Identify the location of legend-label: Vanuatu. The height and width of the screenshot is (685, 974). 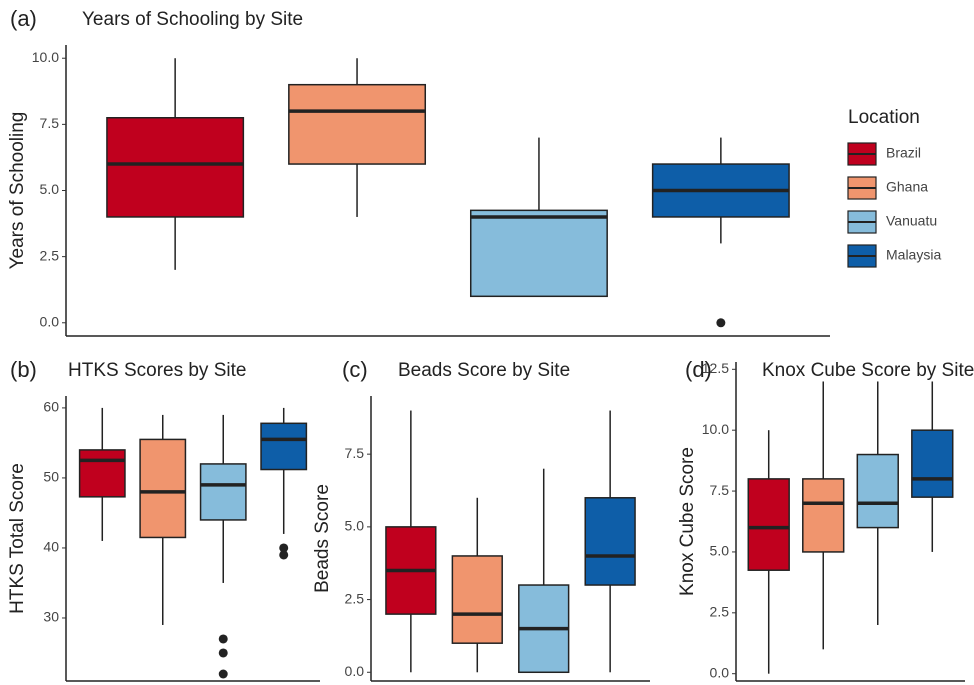
(911, 221).